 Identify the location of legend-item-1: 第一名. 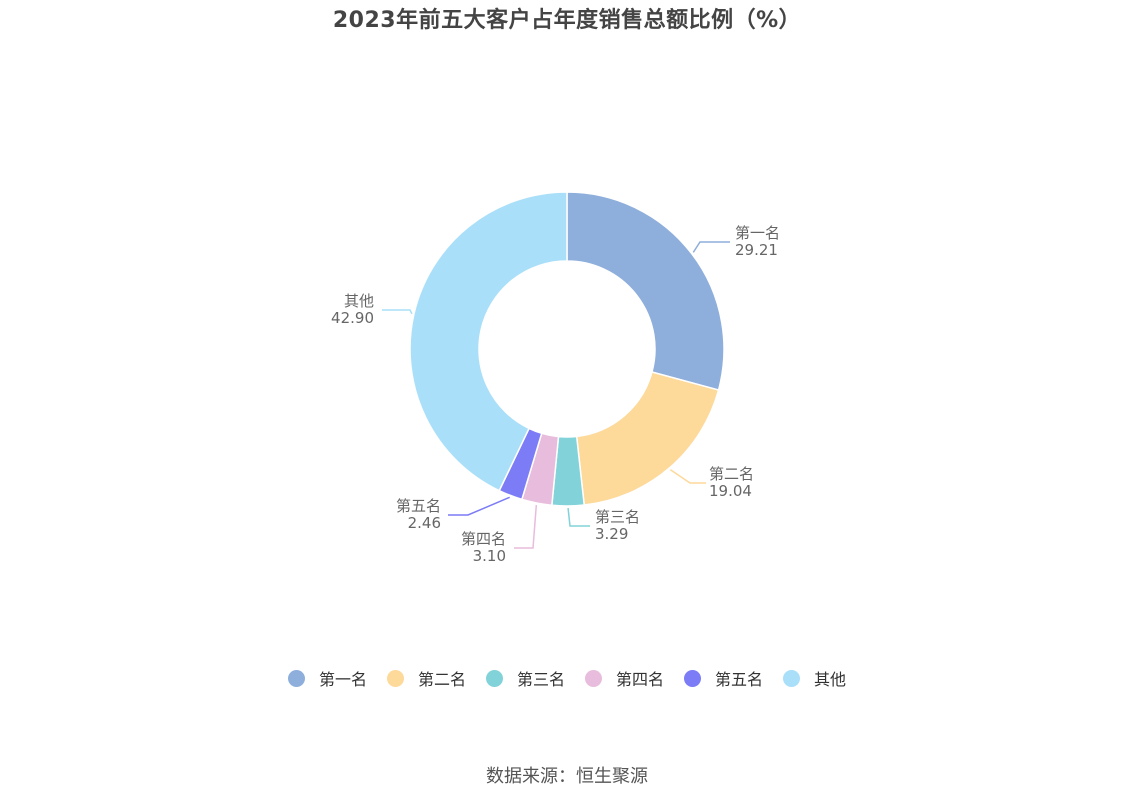
(327, 678).